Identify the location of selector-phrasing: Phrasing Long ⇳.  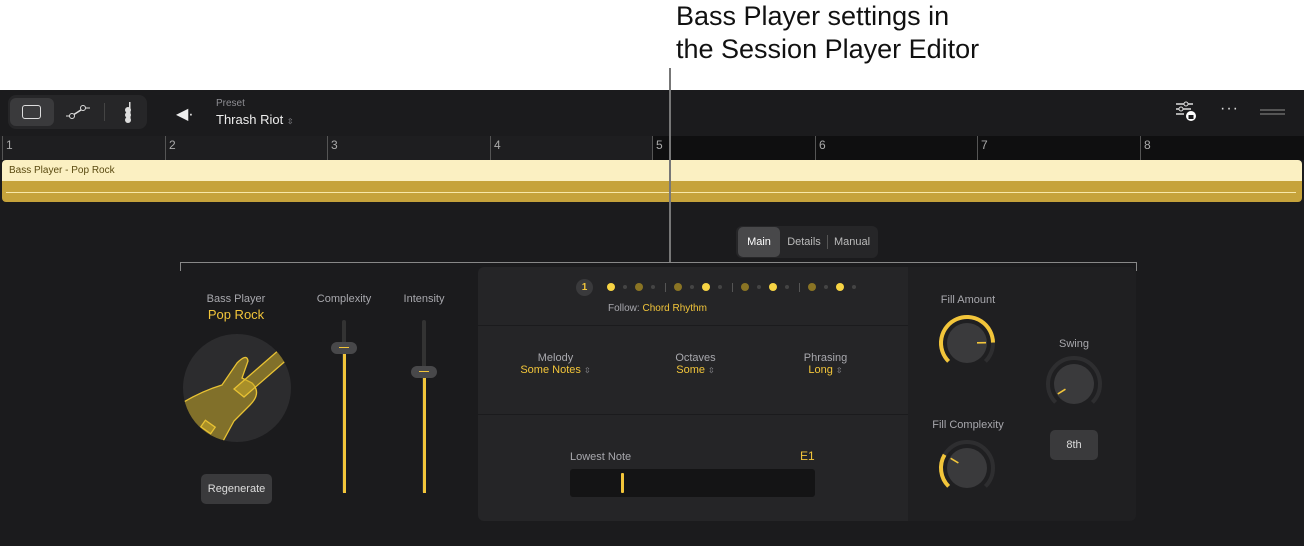
(825, 364).